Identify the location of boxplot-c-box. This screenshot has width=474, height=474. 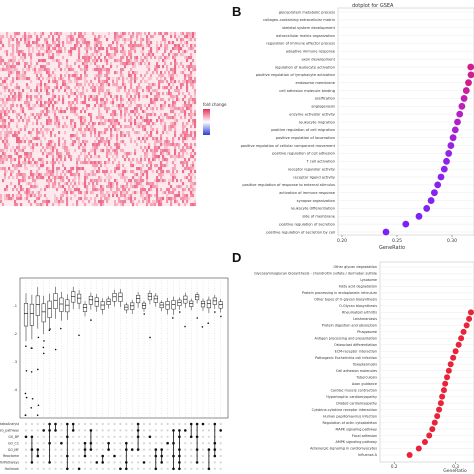
(102, 305).